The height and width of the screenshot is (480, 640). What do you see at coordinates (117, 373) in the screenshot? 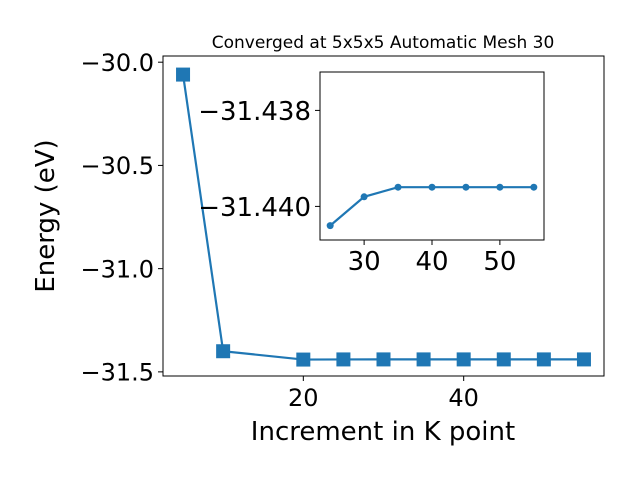
I see `y-tick-label: −31.5` at bounding box center [117, 373].